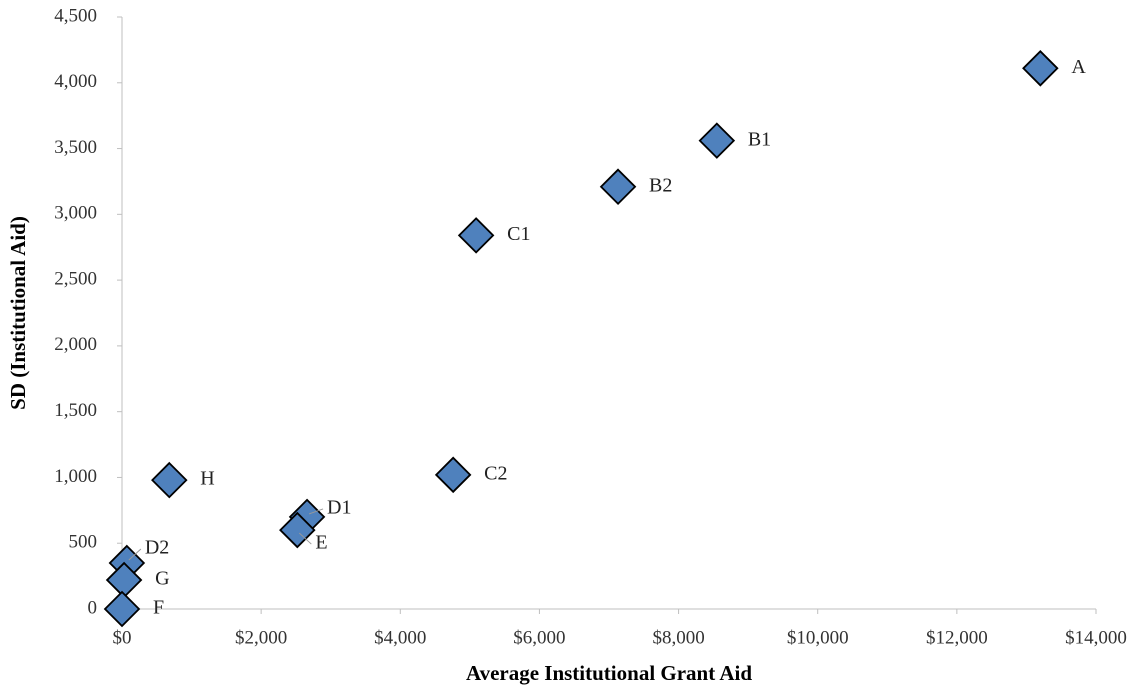 This screenshot has width=1135, height=691. What do you see at coordinates (678, 637) in the screenshot?
I see `x-tick-label: $8,000` at bounding box center [678, 637].